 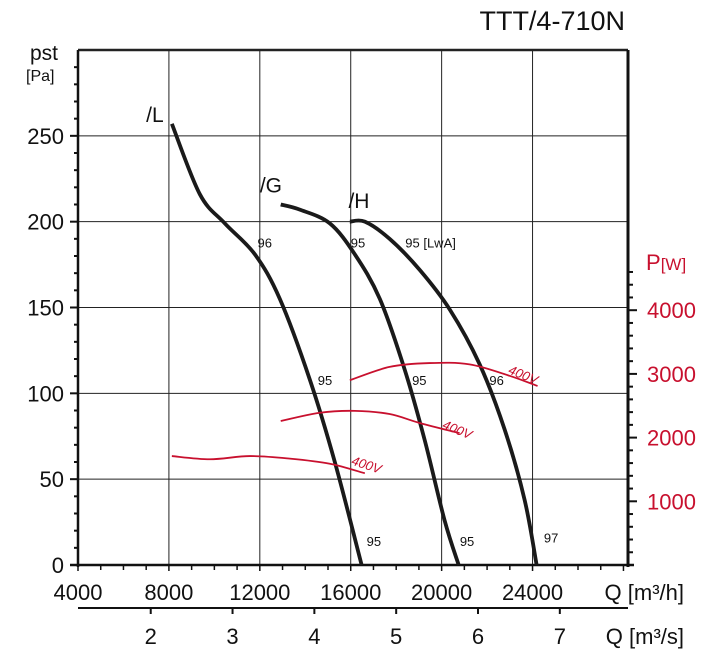 What do you see at coordinates (45, 222) in the screenshot?
I see `y-tick-label: 200` at bounding box center [45, 222].